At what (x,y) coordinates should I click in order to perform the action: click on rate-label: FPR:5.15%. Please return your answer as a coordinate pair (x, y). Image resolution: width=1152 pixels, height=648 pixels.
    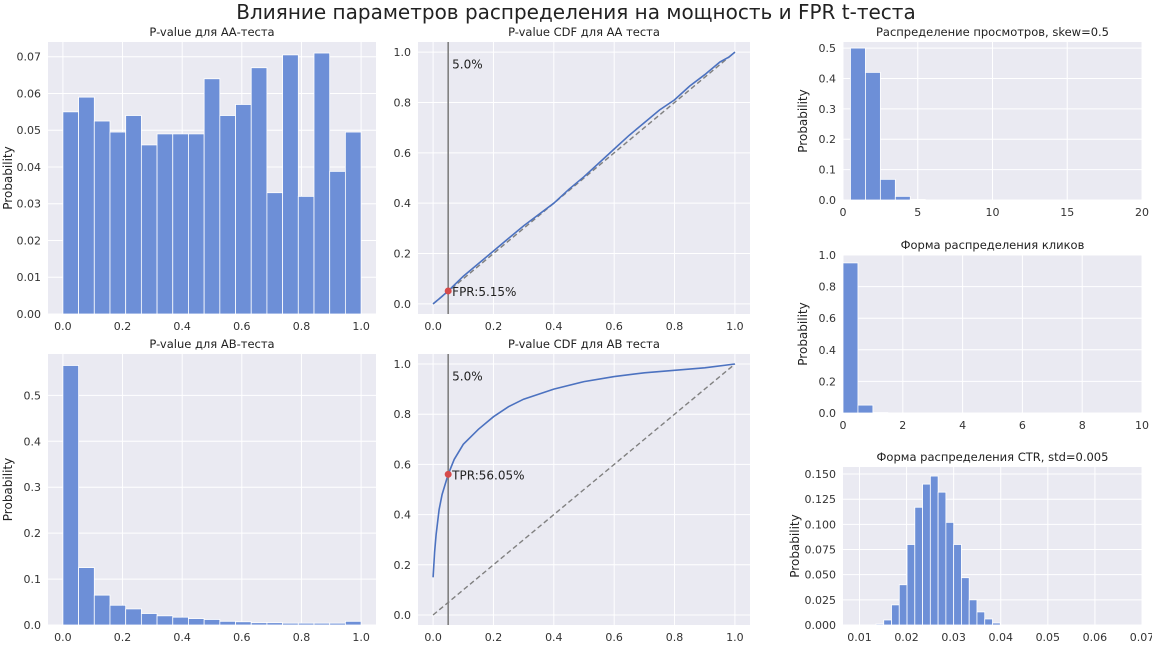
    Looking at the image, I should click on (484, 292).